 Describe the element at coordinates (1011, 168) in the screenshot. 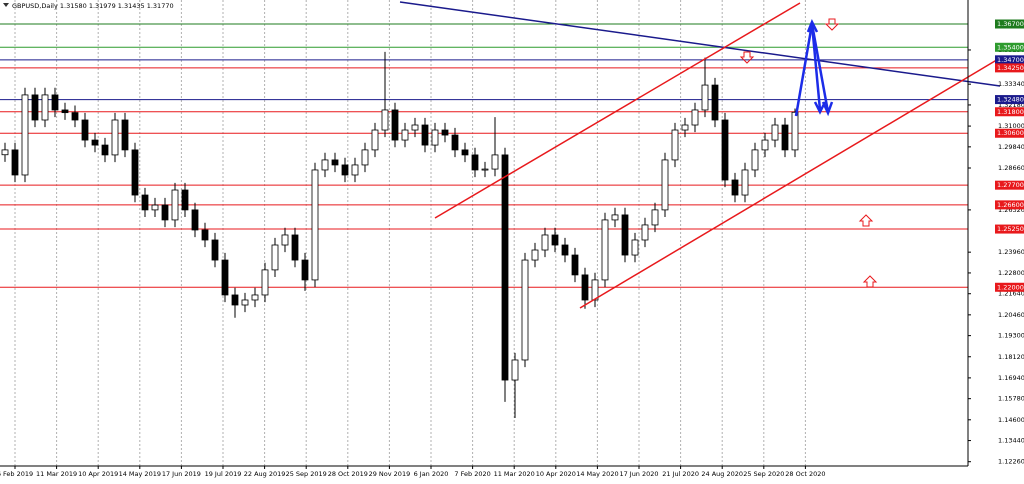

I see `y-tick-label: 1.28660` at that location.